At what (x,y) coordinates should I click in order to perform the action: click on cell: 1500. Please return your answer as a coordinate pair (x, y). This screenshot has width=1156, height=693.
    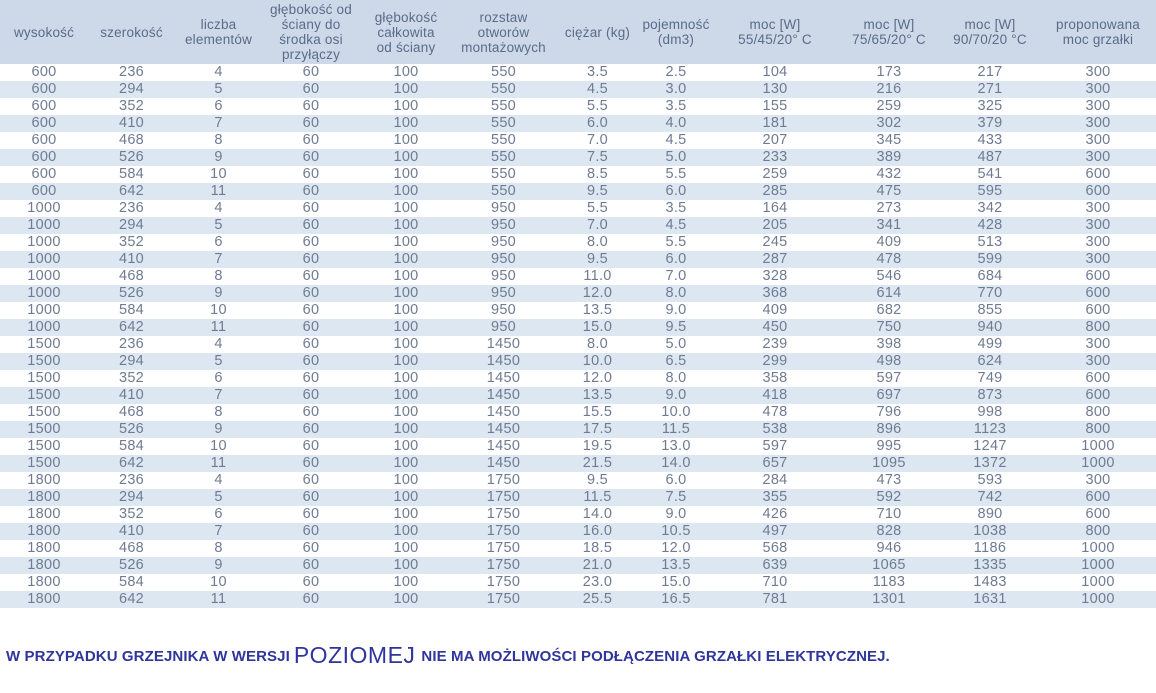
    Looking at the image, I should click on (44, 344).